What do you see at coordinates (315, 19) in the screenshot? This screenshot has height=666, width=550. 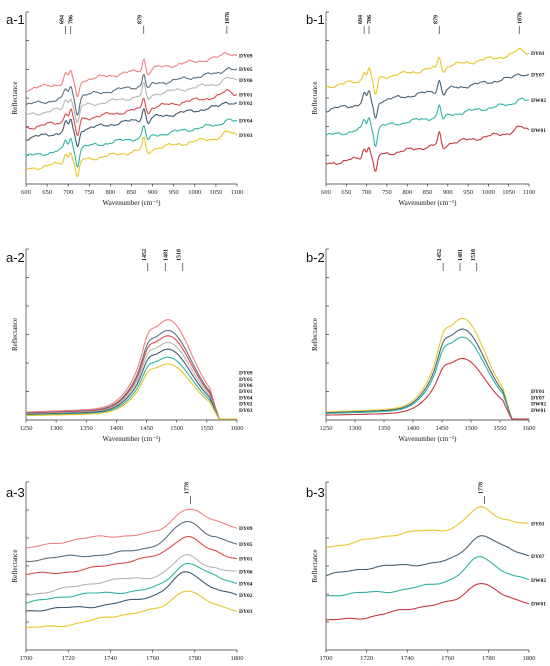 I see `panel-label: b-1` at bounding box center [315, 19].